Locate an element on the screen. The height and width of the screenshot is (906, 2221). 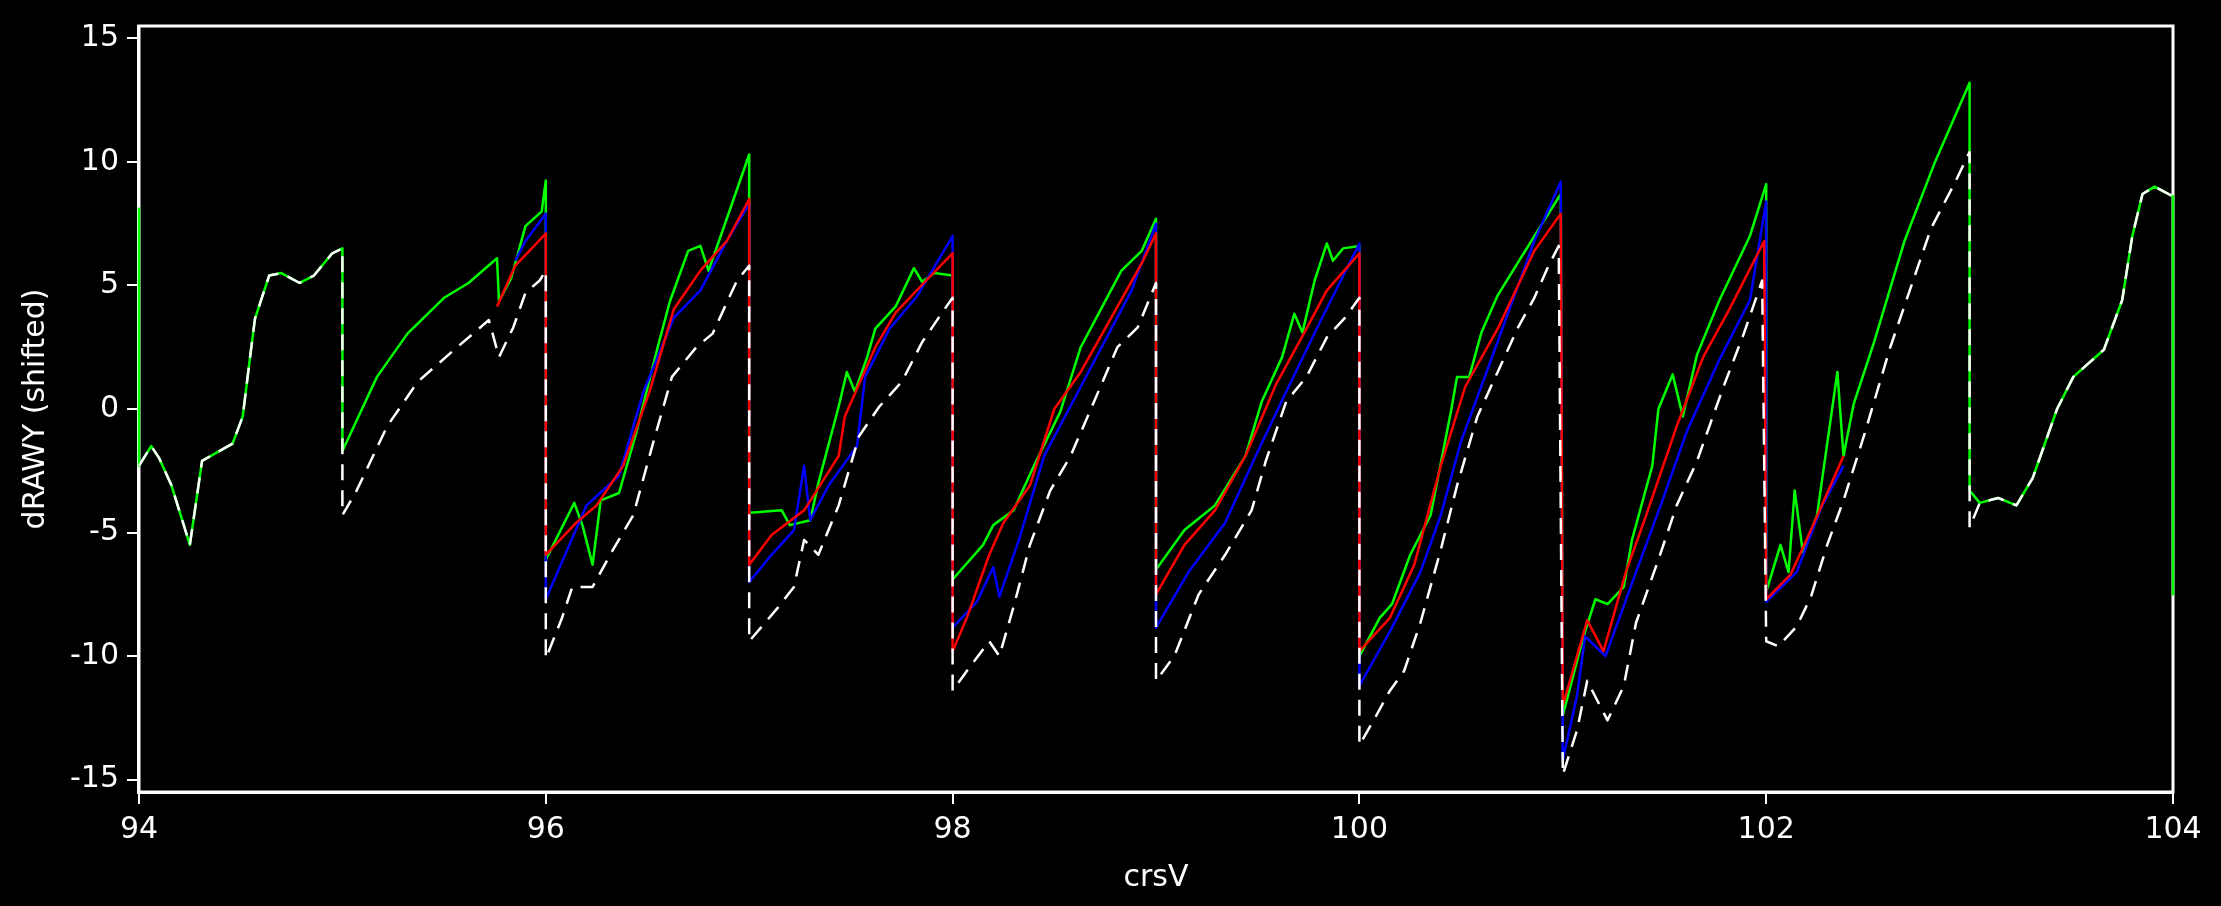
x-tick-label: 94 is located at coordinates (139, 827).